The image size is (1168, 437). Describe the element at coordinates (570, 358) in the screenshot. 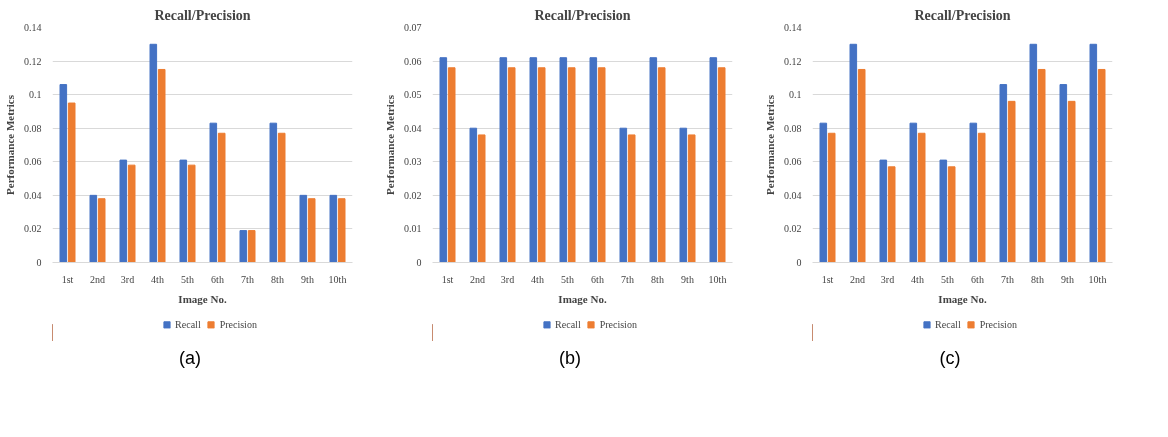

I see `text: (b)` at that location.